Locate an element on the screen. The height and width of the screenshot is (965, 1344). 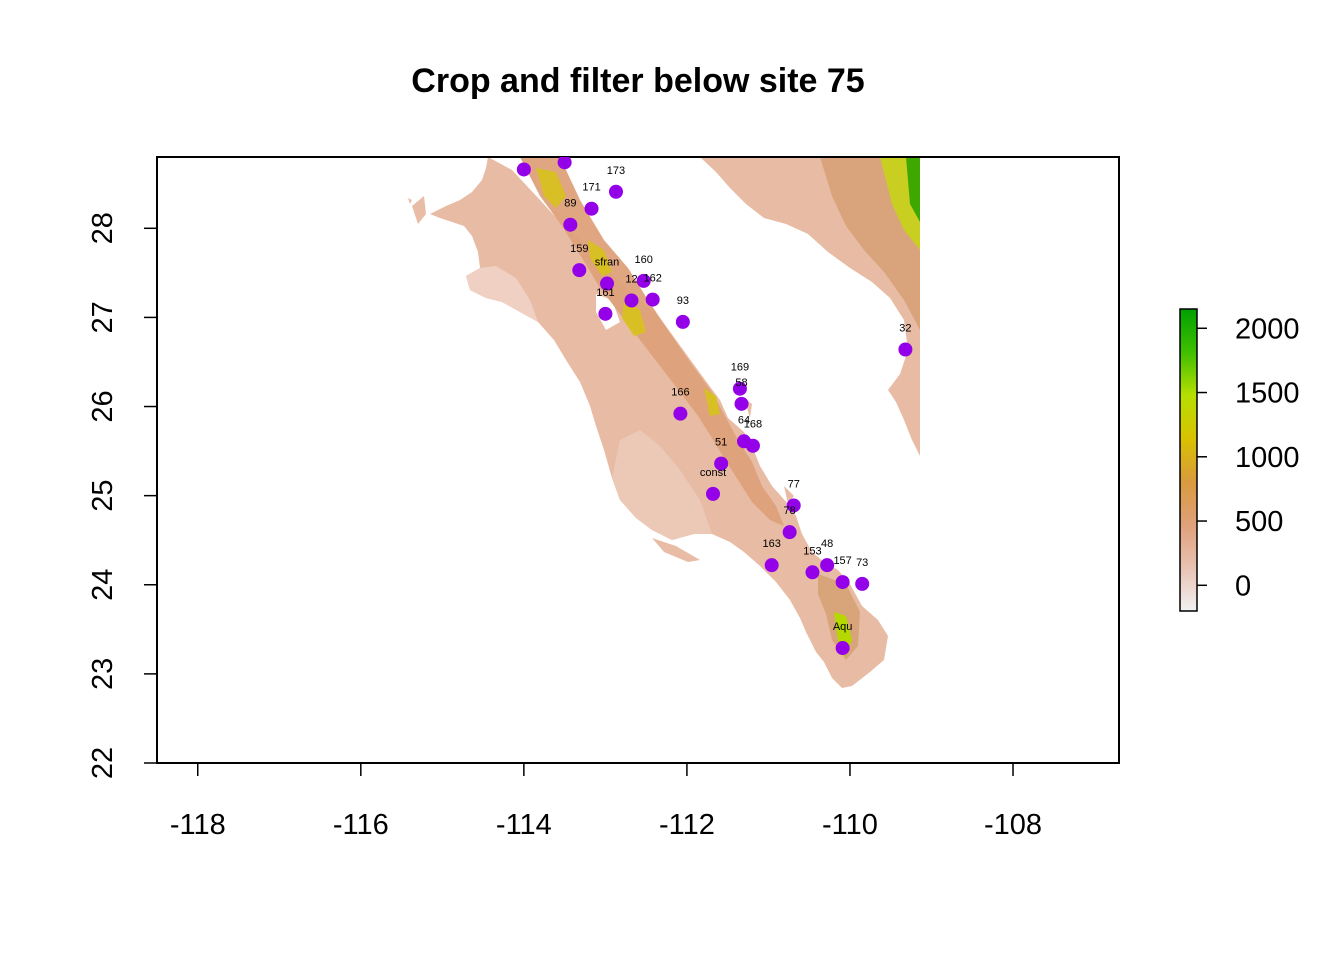
y-axis: 22 23 24 25 26 27 28 is located at coordinates (122, 495).